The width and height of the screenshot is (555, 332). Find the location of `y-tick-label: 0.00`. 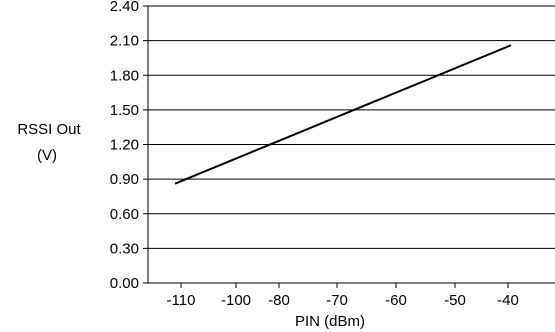

y-tick-label: 0.00 is located at coordinates (124, 283).